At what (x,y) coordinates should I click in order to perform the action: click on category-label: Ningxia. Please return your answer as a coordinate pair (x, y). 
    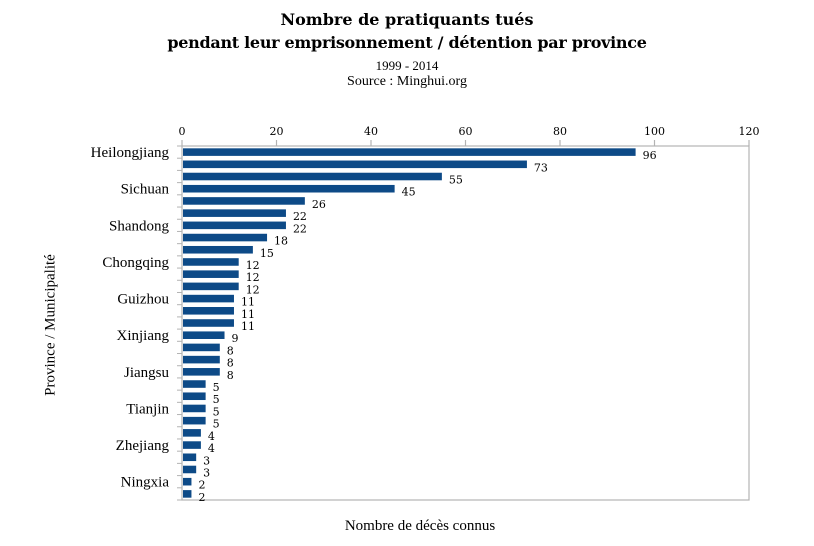
    Looking at the image, I should click on (145, 483).